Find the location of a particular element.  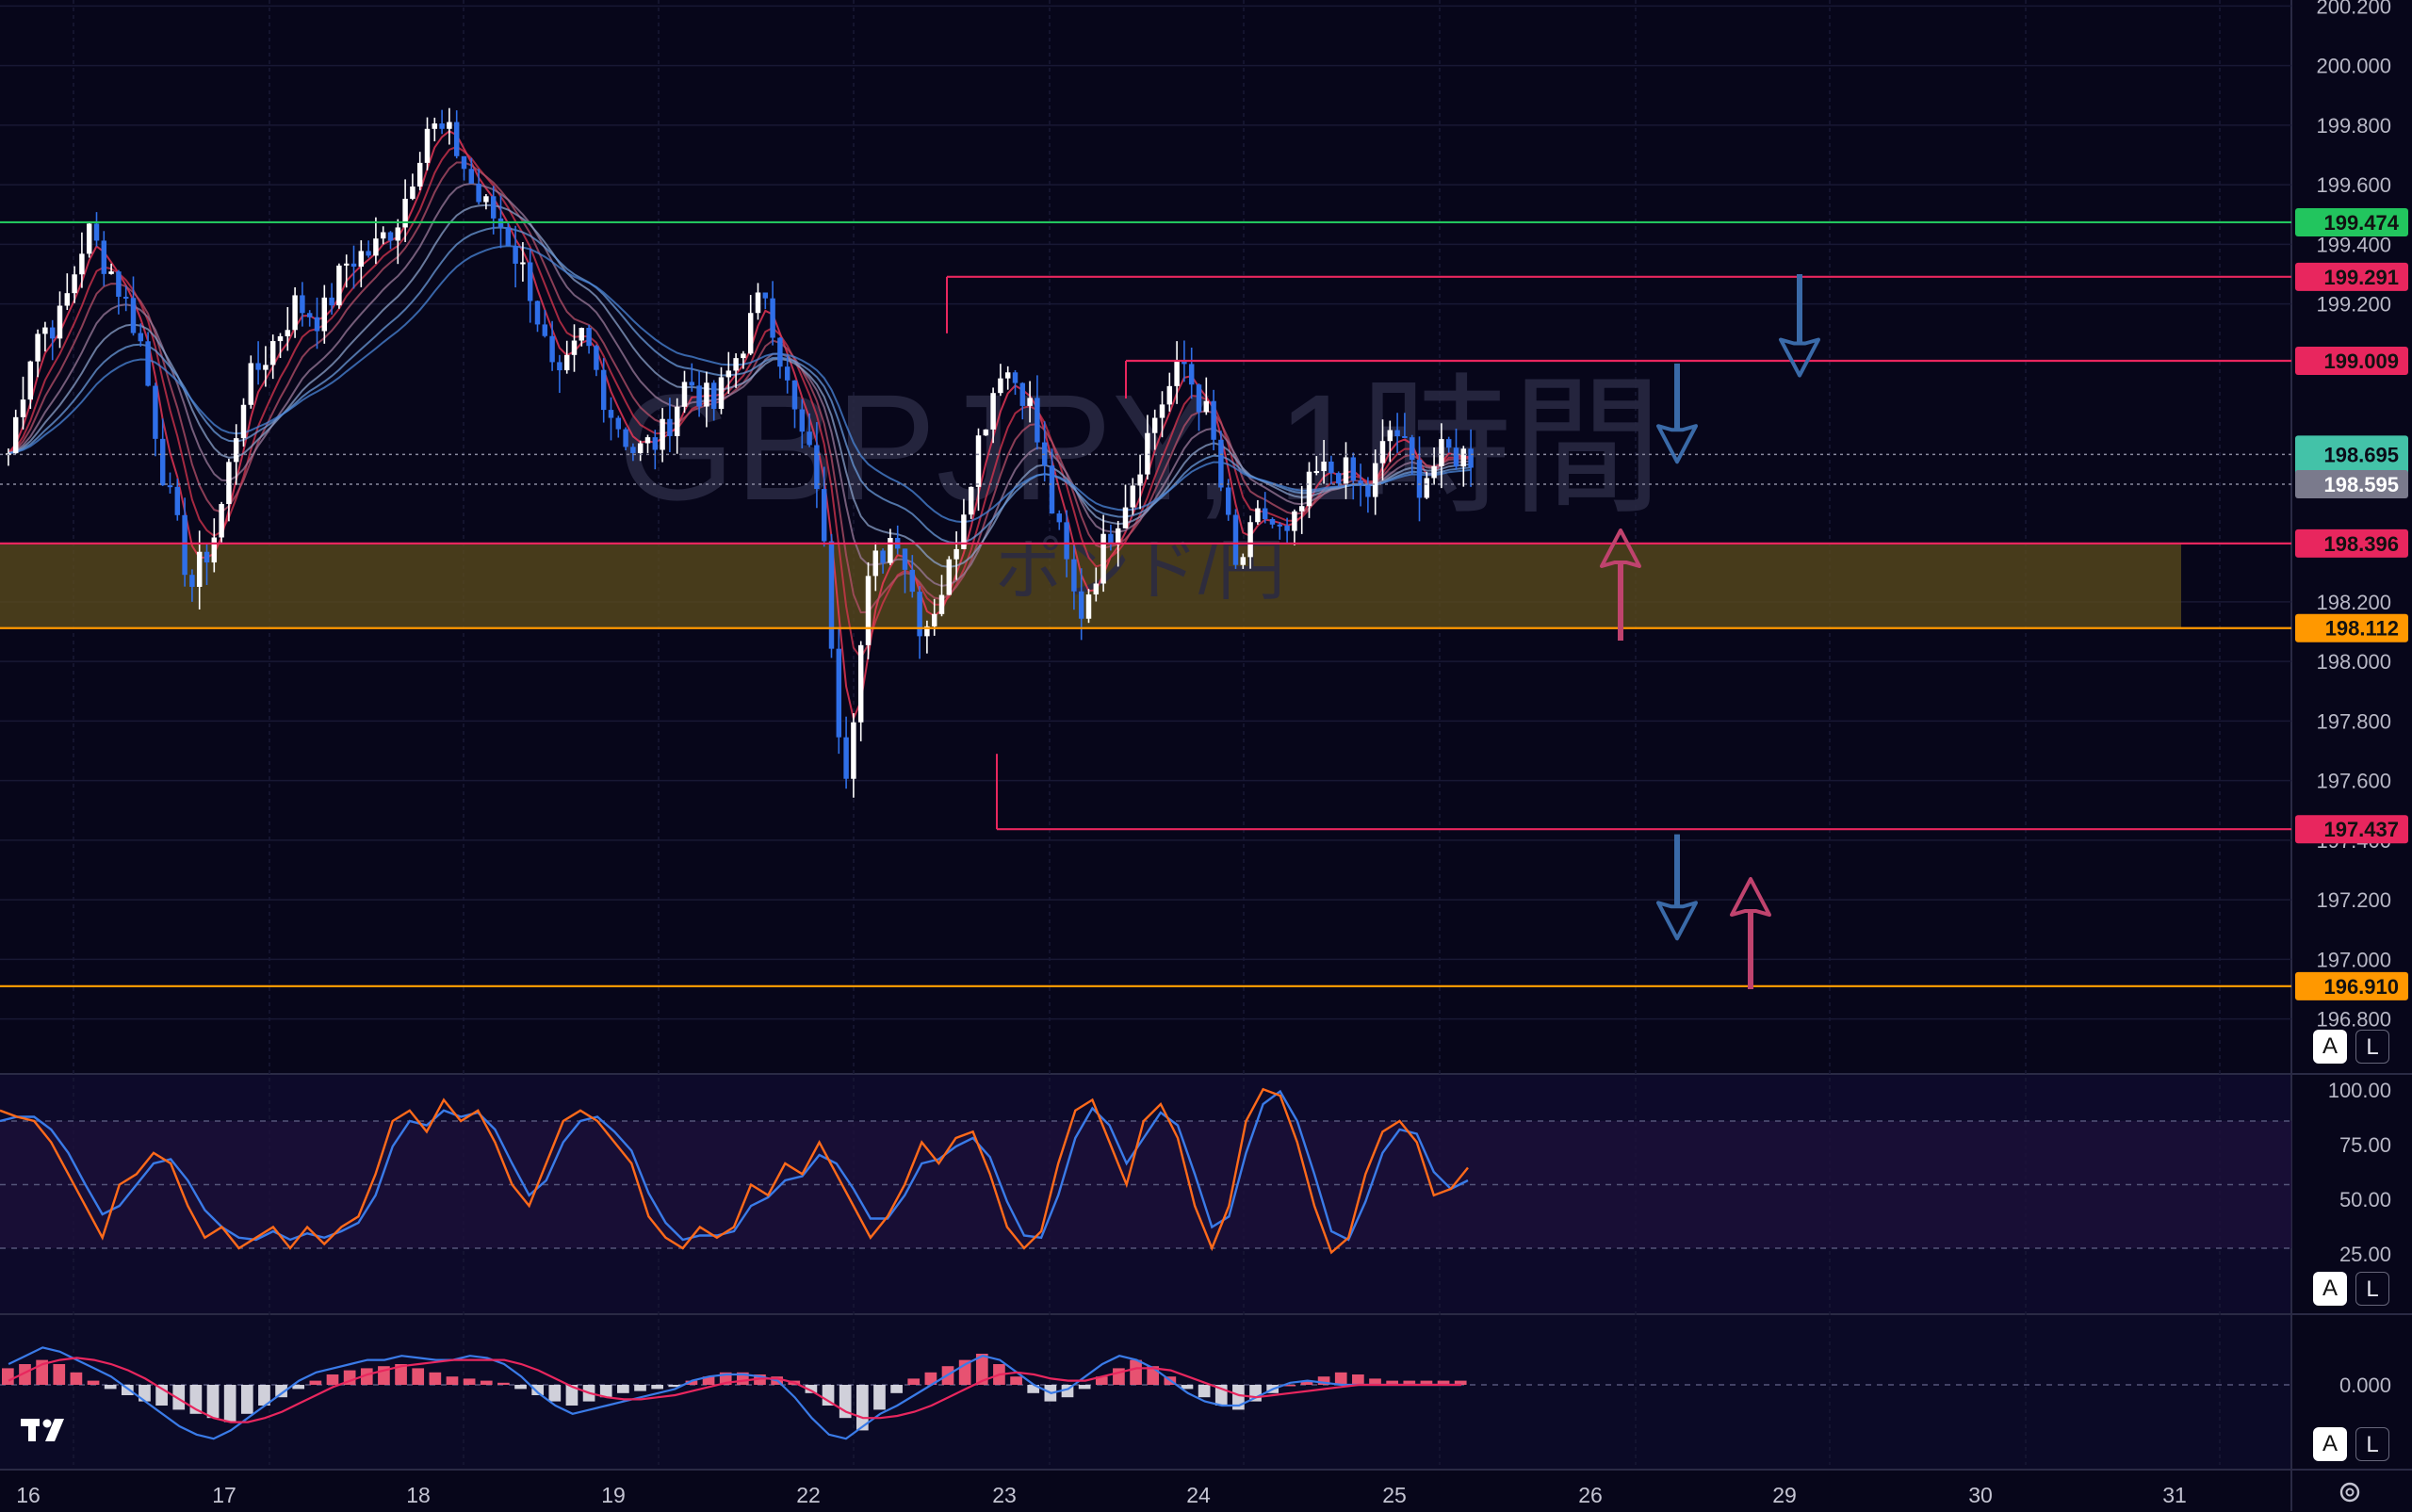

ema-line is located at coordinates (740, 385).